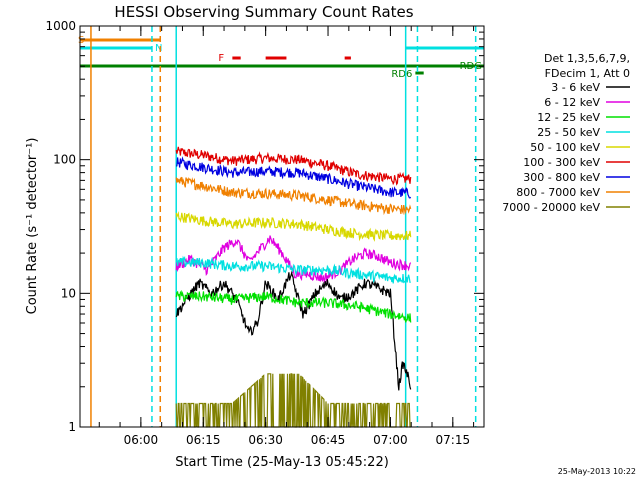 The image size is (640, 480). I want to click on flare-flag-label: F, so click(221, 58).